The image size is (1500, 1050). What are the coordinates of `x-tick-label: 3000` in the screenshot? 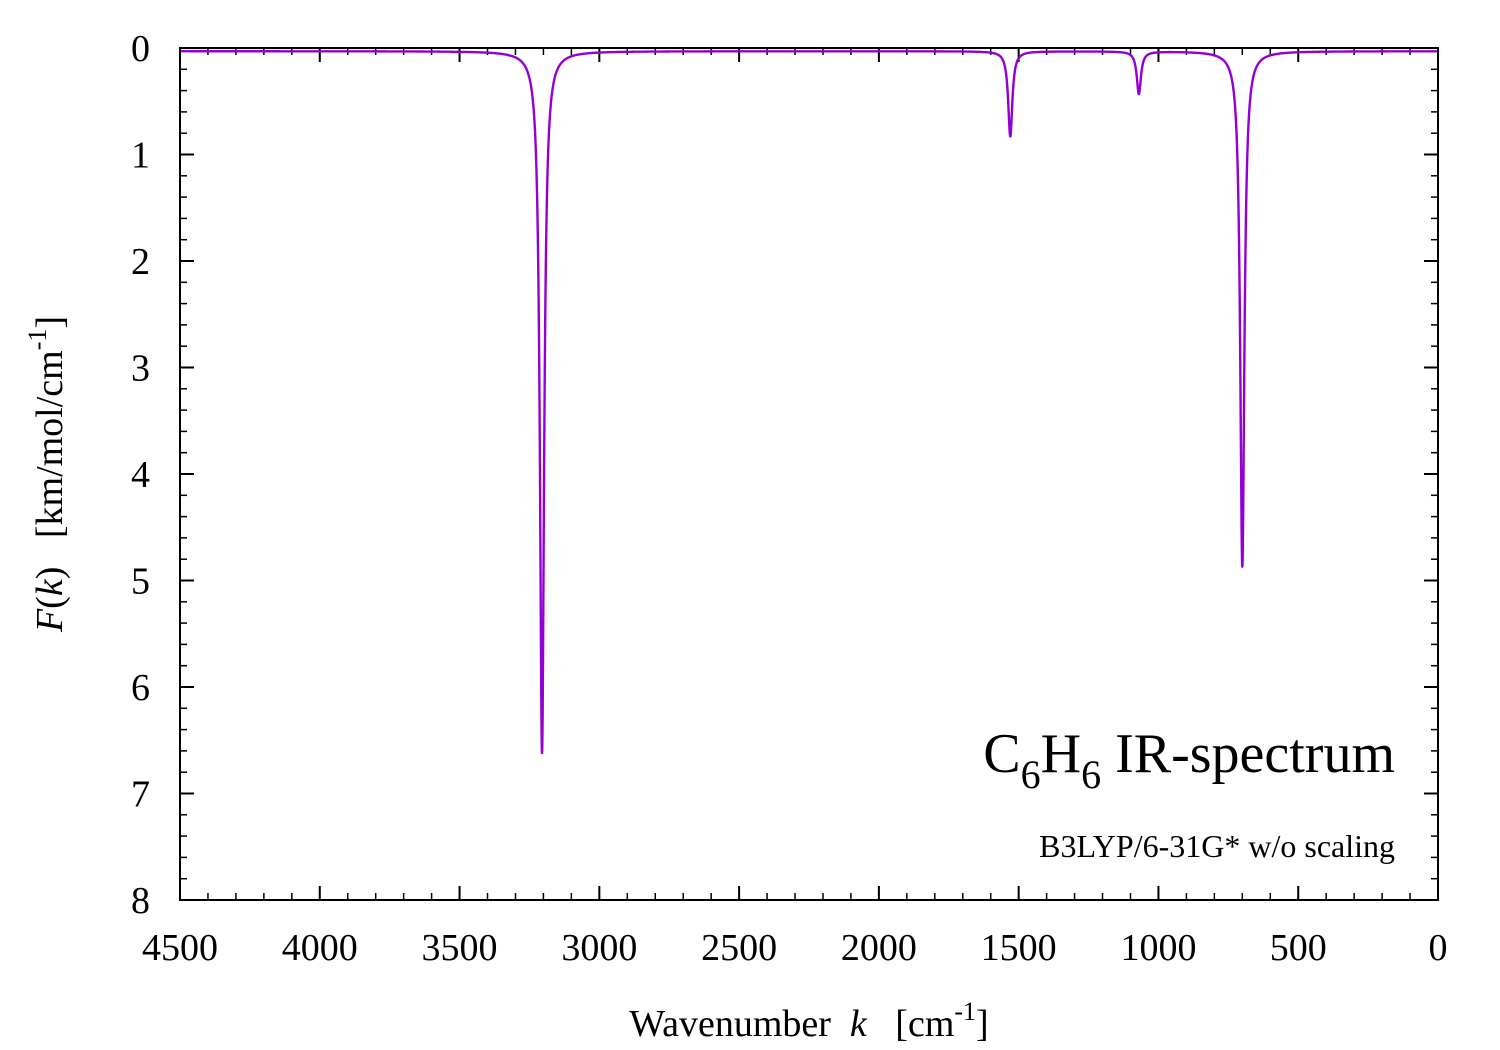 It's located at (599, 948).